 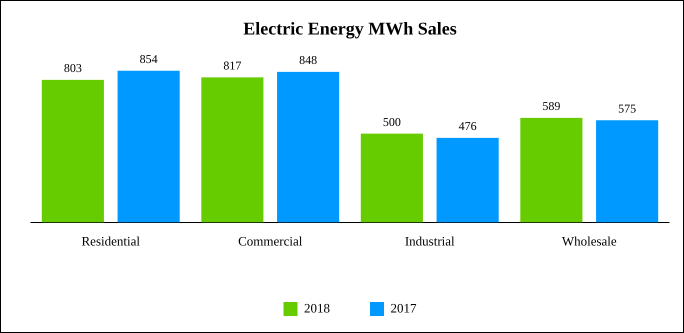 I want to click on x-tick-label: Commercial, so click(x=270, y=241).